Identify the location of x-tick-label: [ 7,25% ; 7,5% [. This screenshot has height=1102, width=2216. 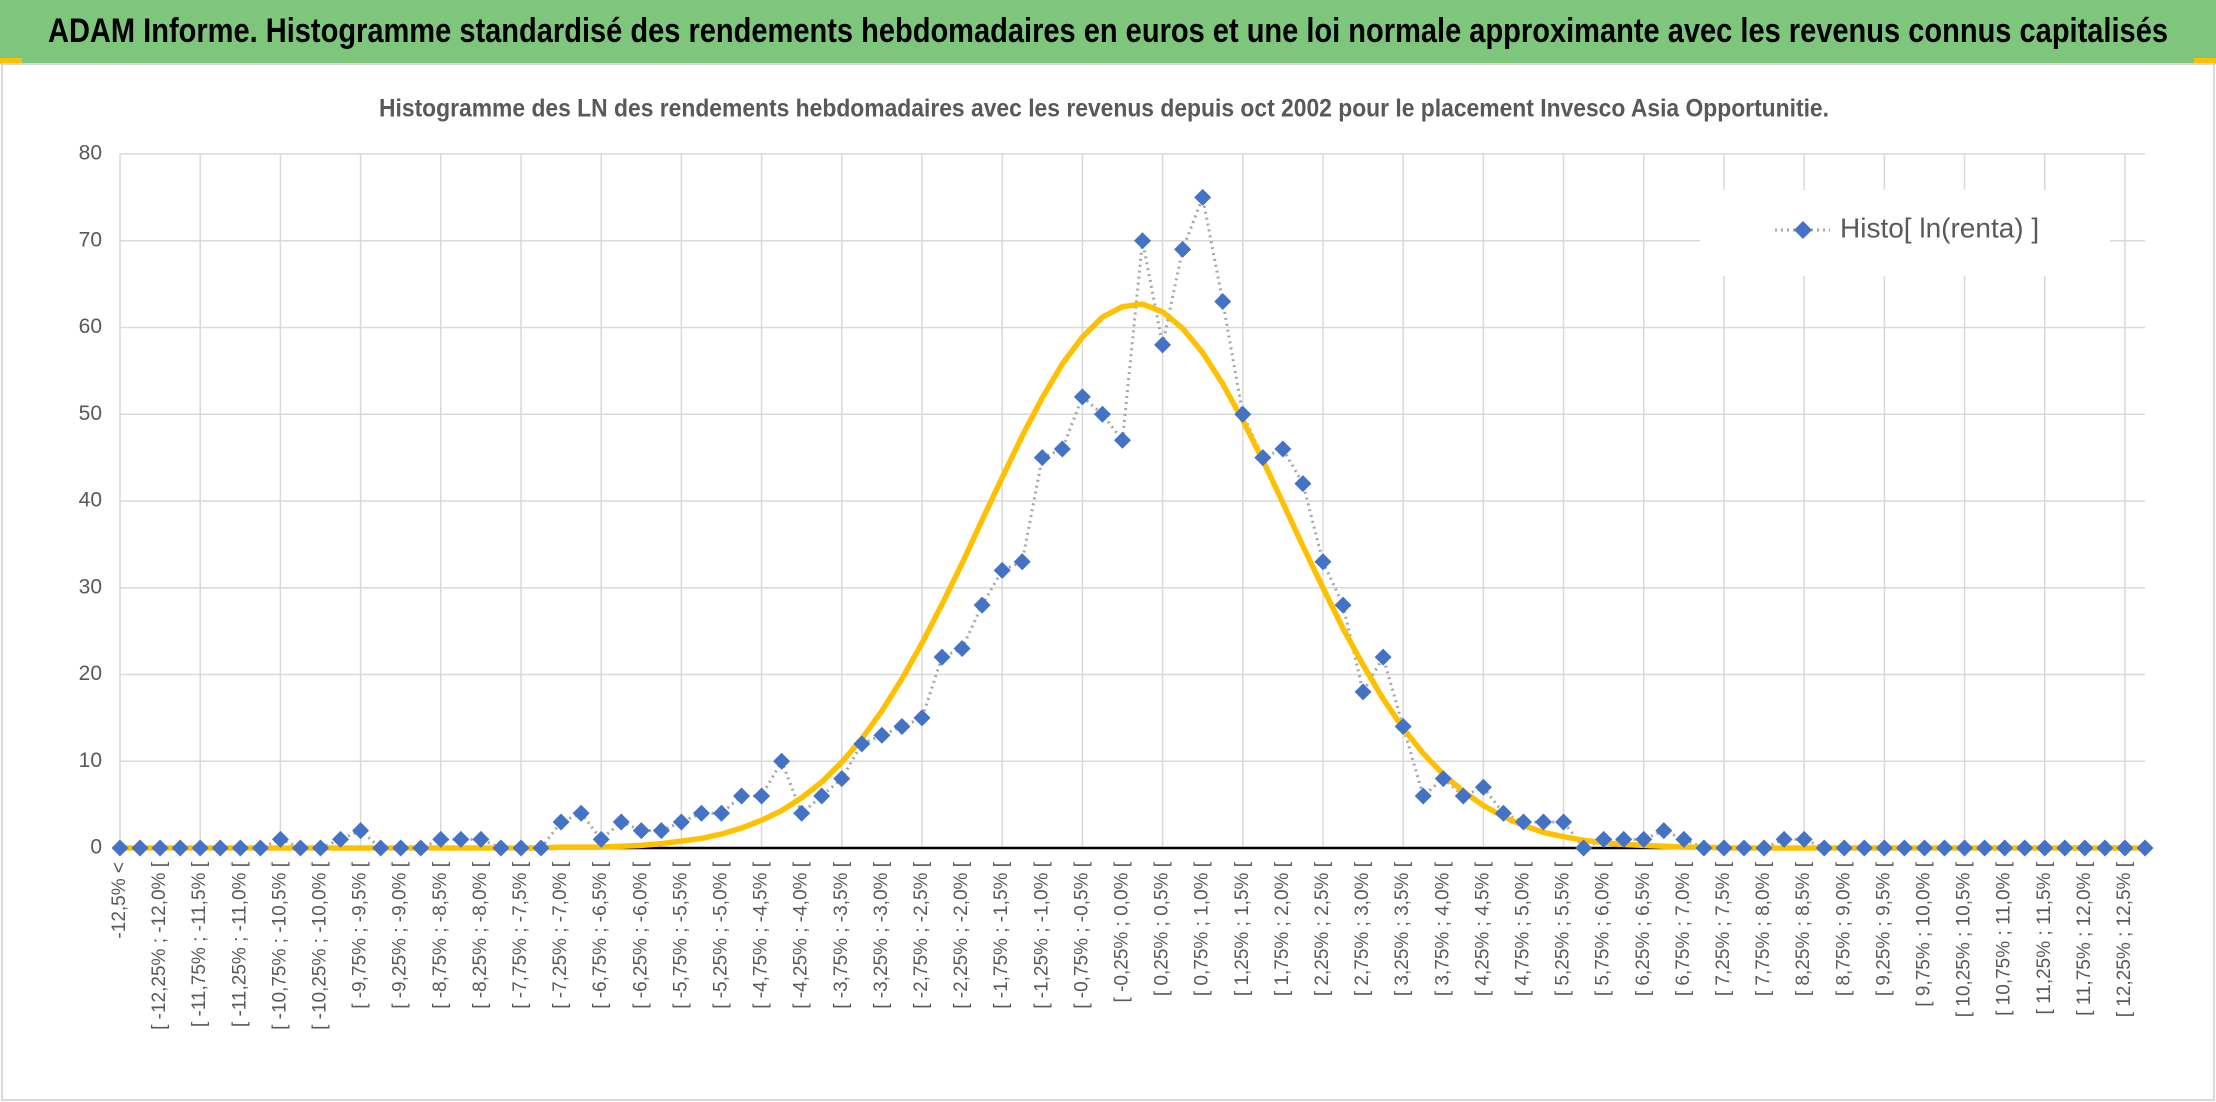
(1723, 928).